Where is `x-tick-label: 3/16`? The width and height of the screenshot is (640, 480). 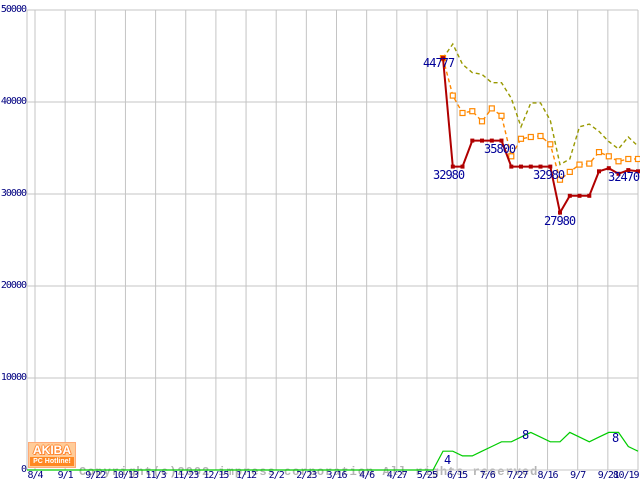
x-tick-label: 3/16 is located at coordinates (336, 475).